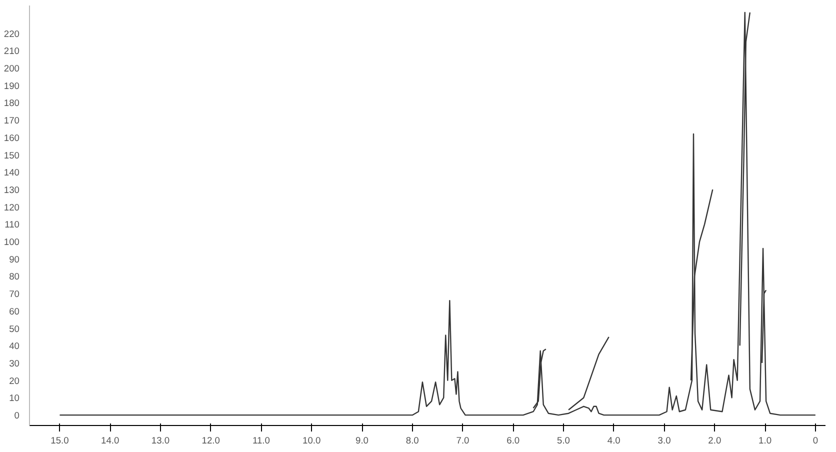 The width and height of the screenshot is (836, 452). I want to click on y-tick-label: 220, so click(12, 33).